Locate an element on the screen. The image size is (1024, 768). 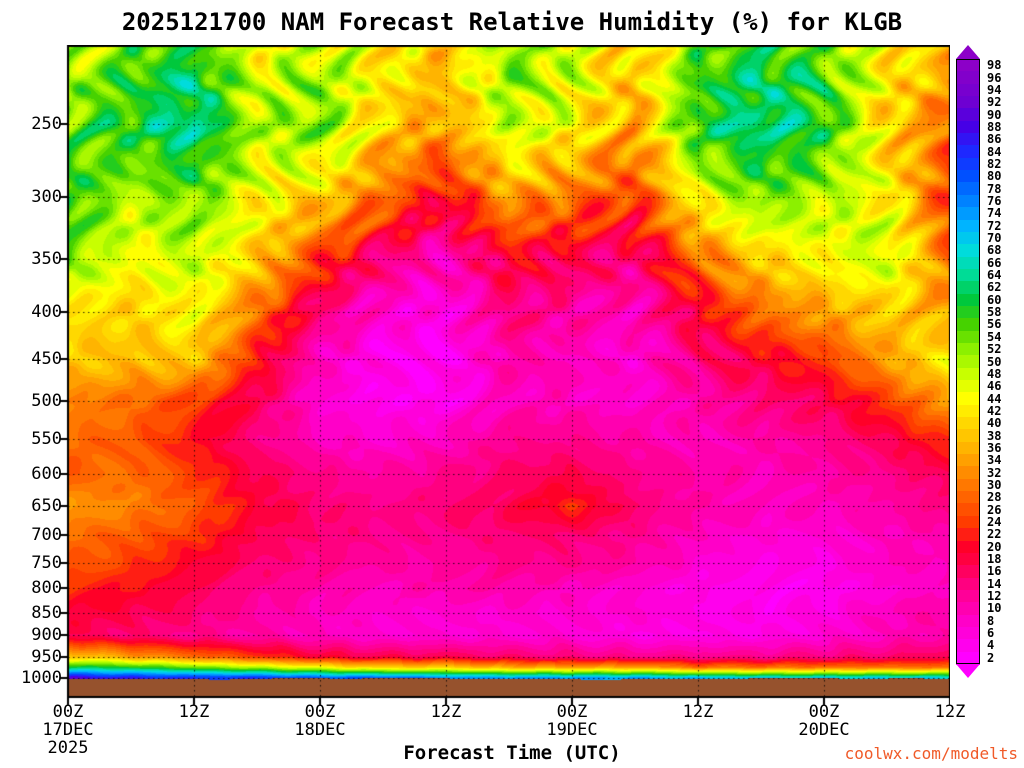
colorbar-tick-label: 58 is located at coordinates (994, 312).